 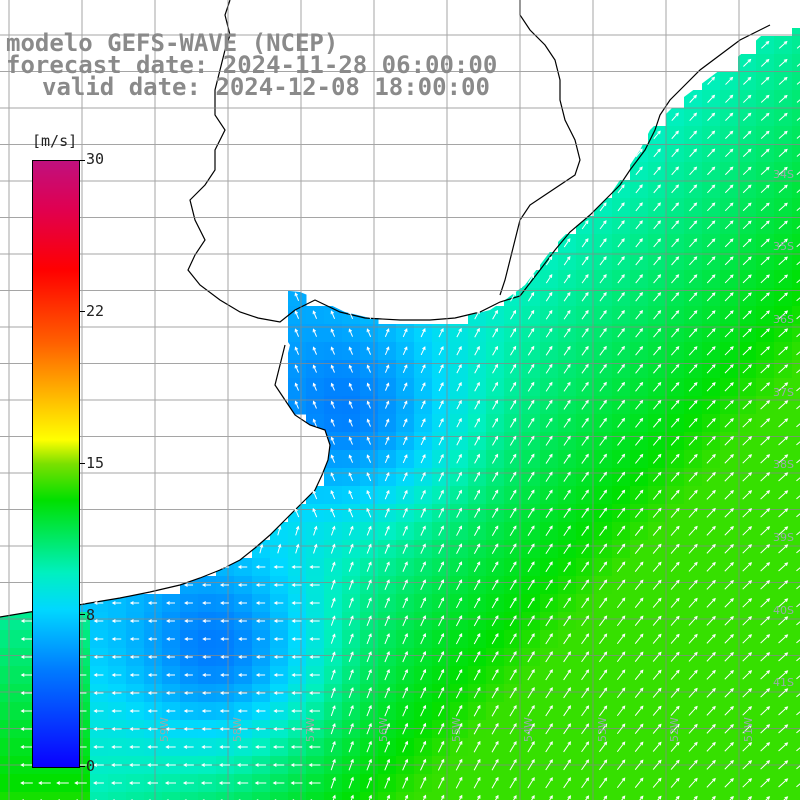 What do you see at coordinates (540, 148) in the screenshot?
I see `coastline-path-lagoon` at bounding box center [540, 148].